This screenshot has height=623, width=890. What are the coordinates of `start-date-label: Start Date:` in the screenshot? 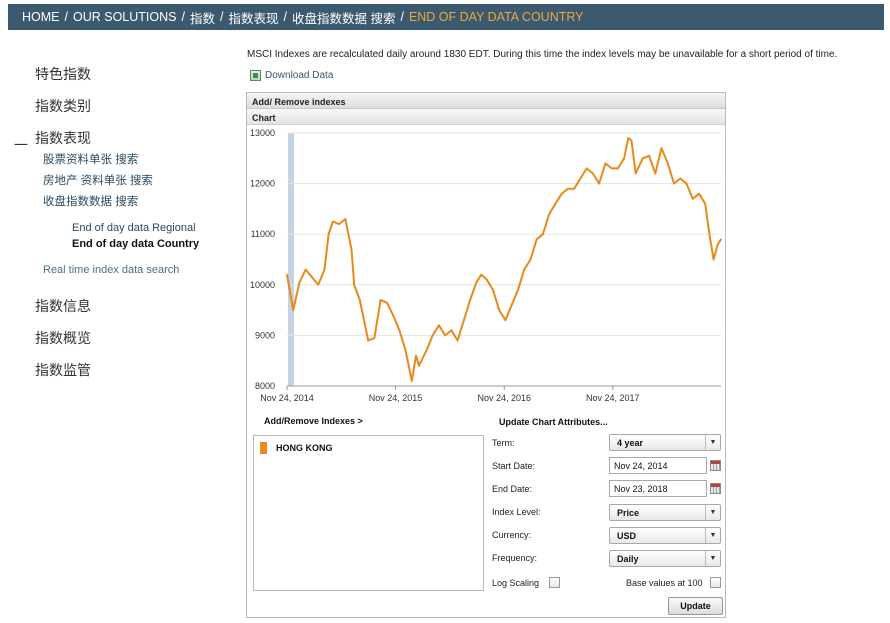 It's located at (514, 466).